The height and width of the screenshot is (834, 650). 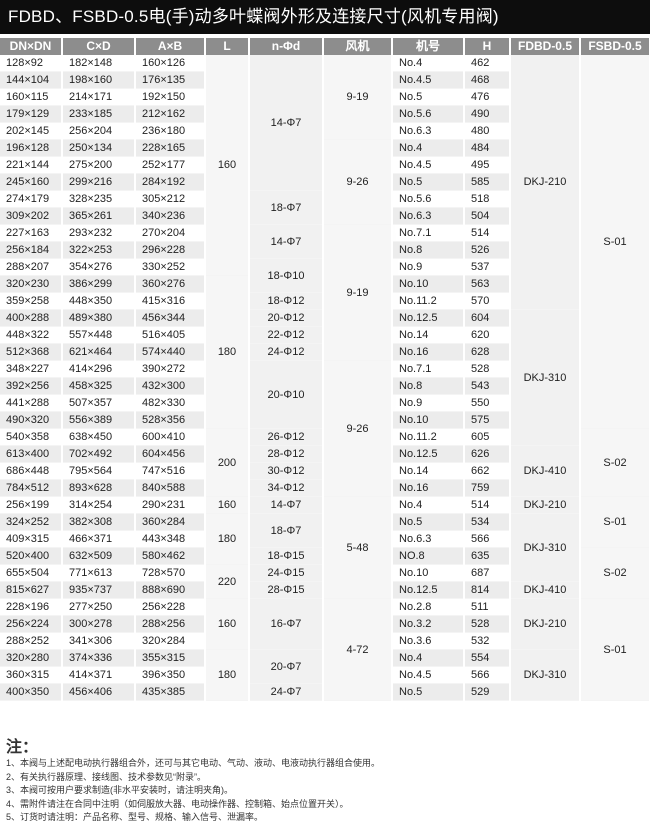 I want to click on cell-h: 662, so click(x=487, y=471).